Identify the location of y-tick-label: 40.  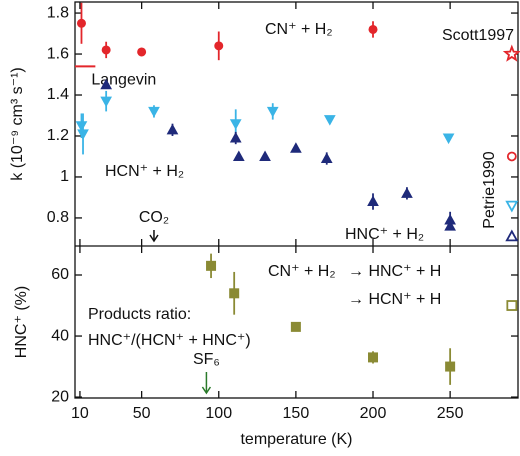
(60, 335).